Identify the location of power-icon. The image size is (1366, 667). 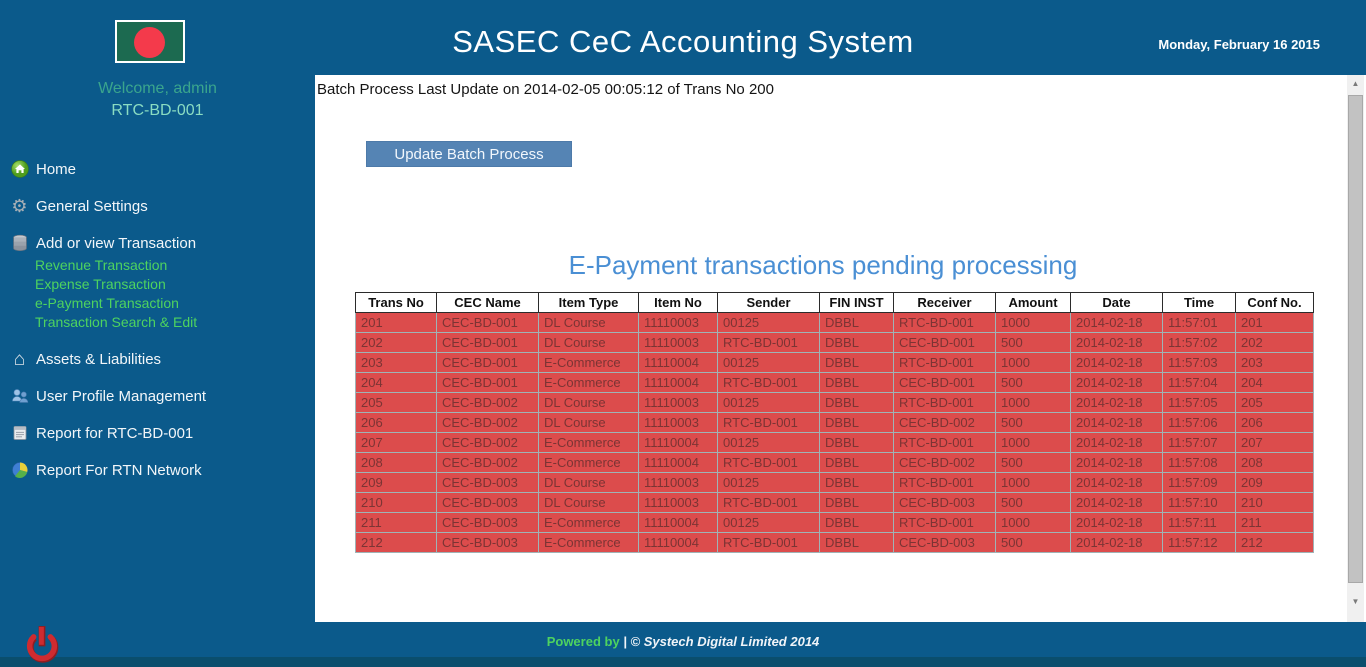
(42, 644).